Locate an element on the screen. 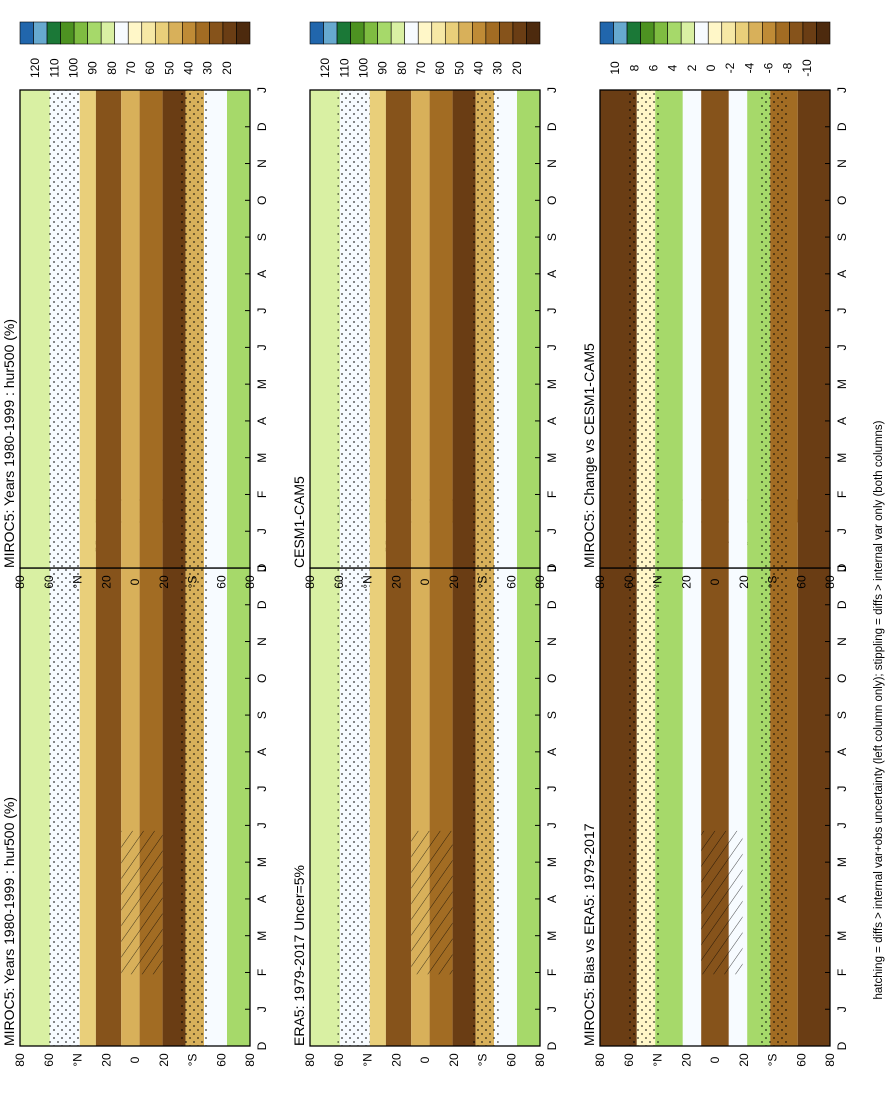 The image size is (891, 1102). colorbar-label: -4 is located at coordinates (749, 67).